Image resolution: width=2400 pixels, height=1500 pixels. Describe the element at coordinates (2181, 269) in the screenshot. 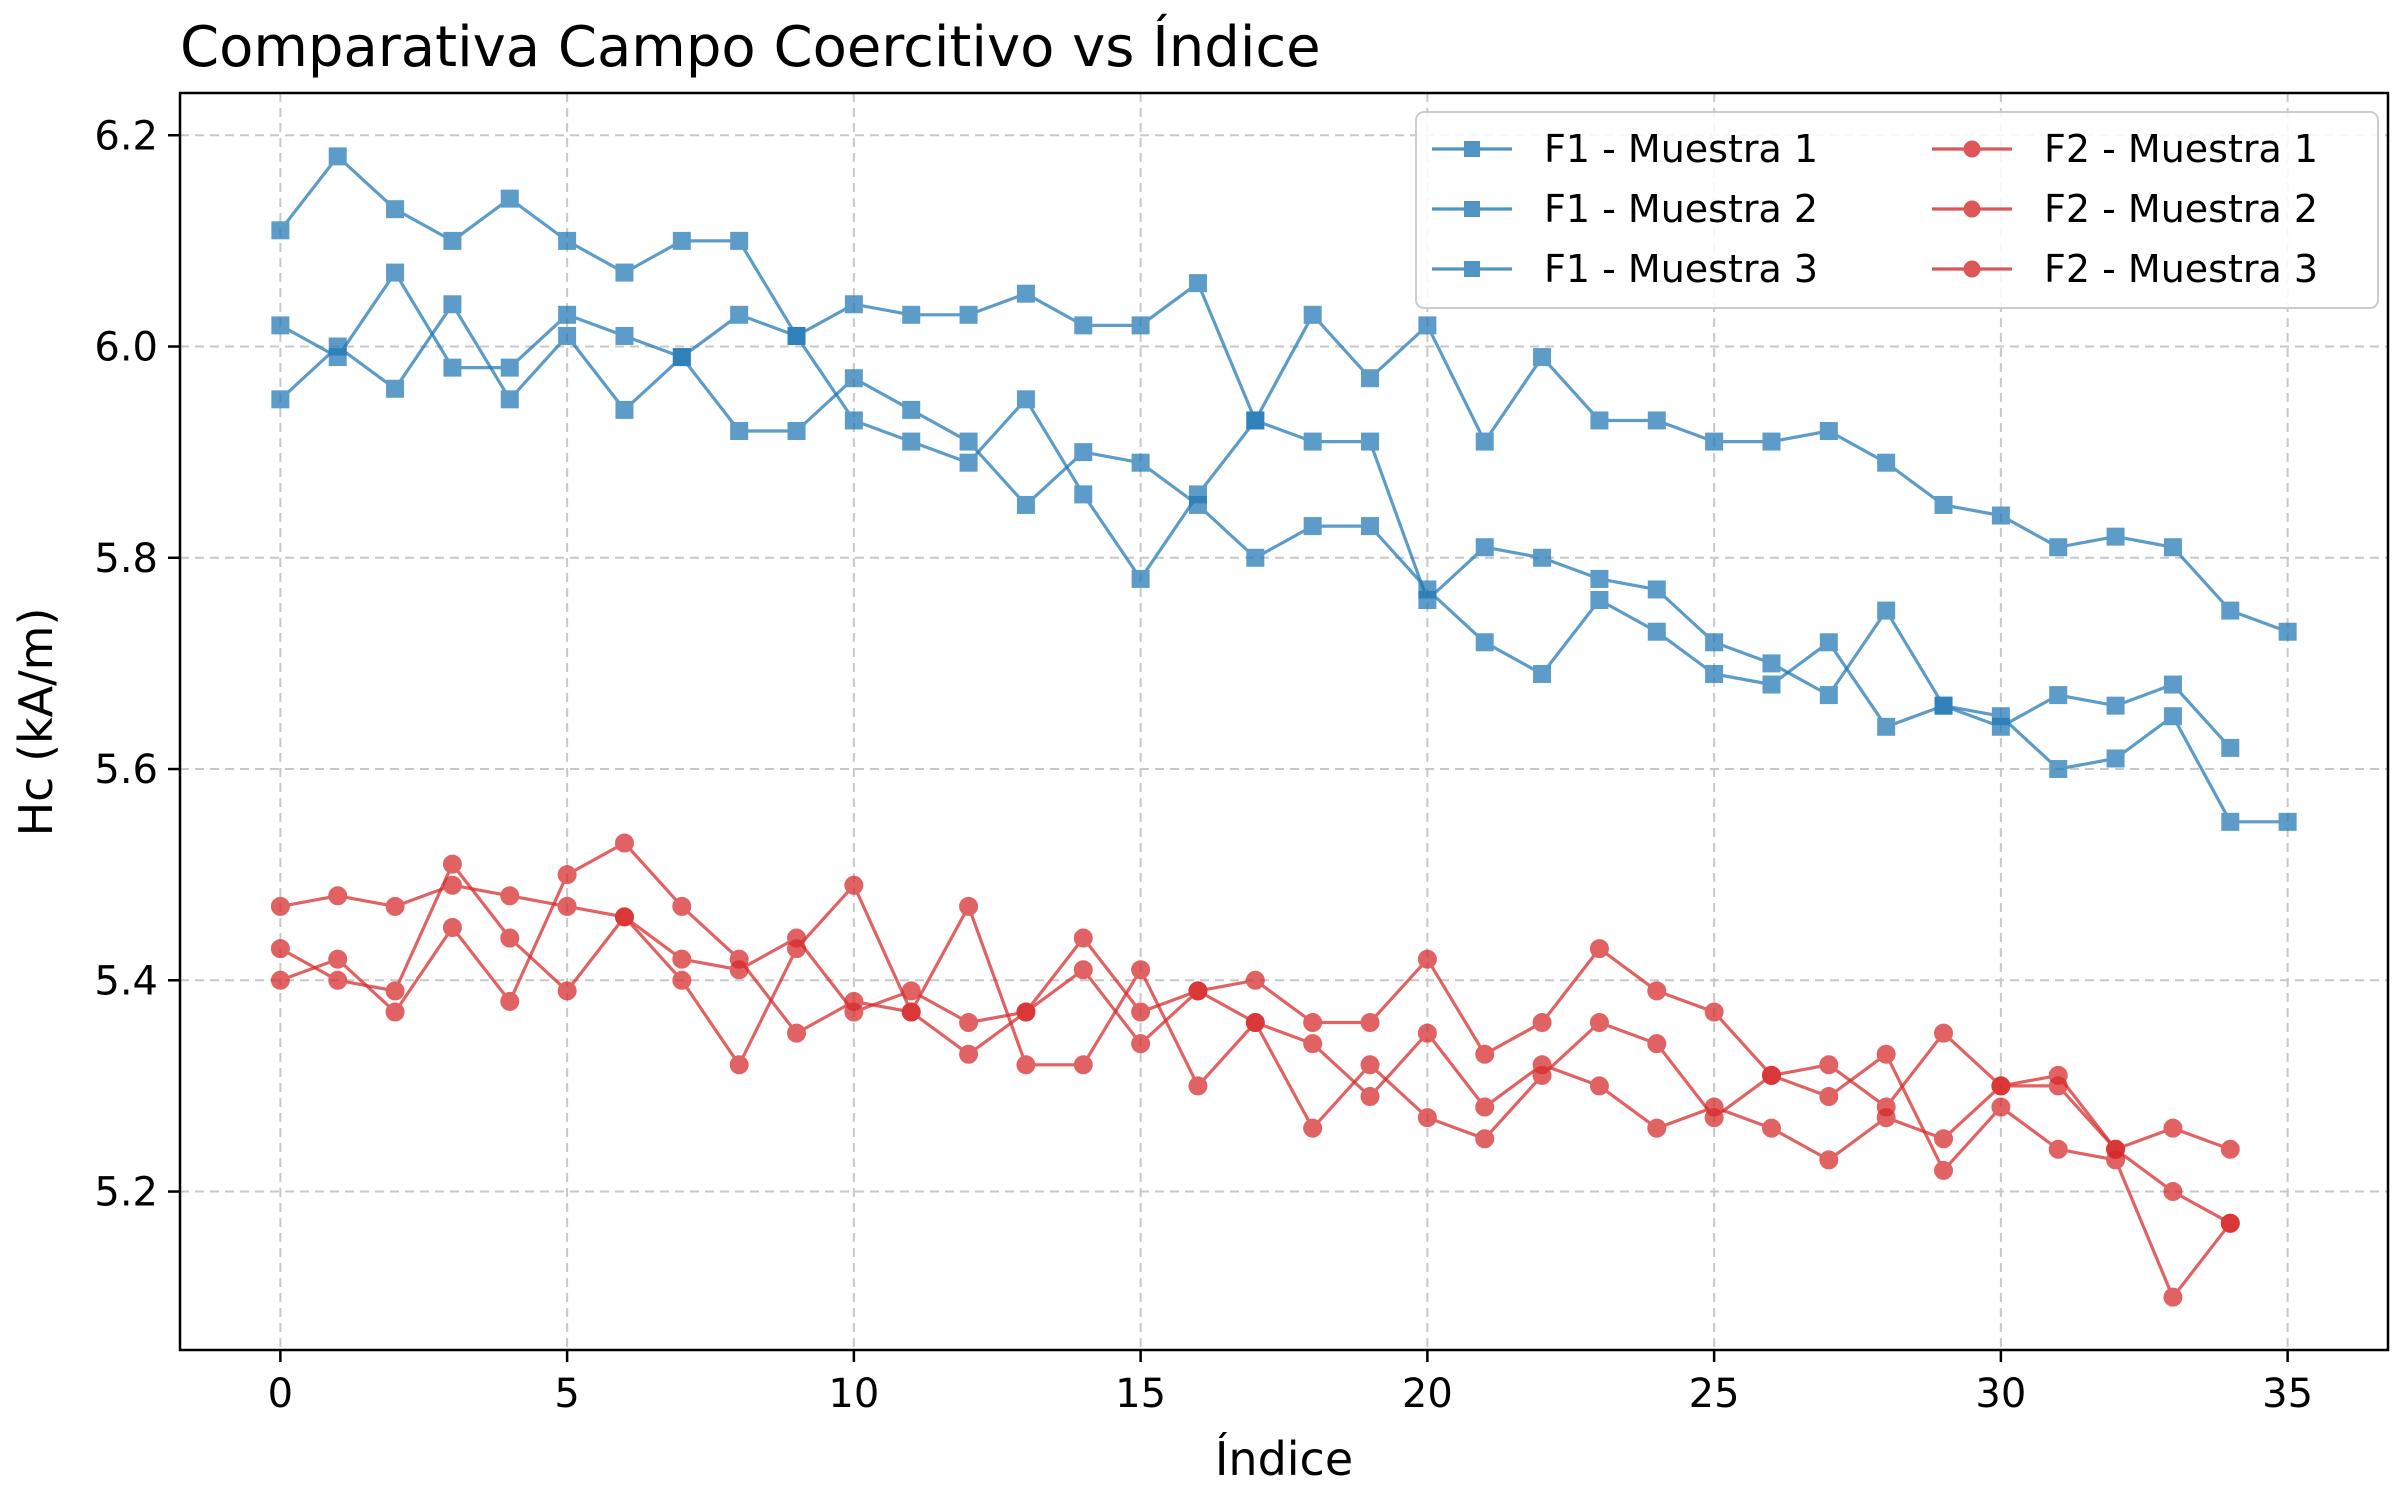

I see `legend-label: F2 - Muestra 3` at that location.